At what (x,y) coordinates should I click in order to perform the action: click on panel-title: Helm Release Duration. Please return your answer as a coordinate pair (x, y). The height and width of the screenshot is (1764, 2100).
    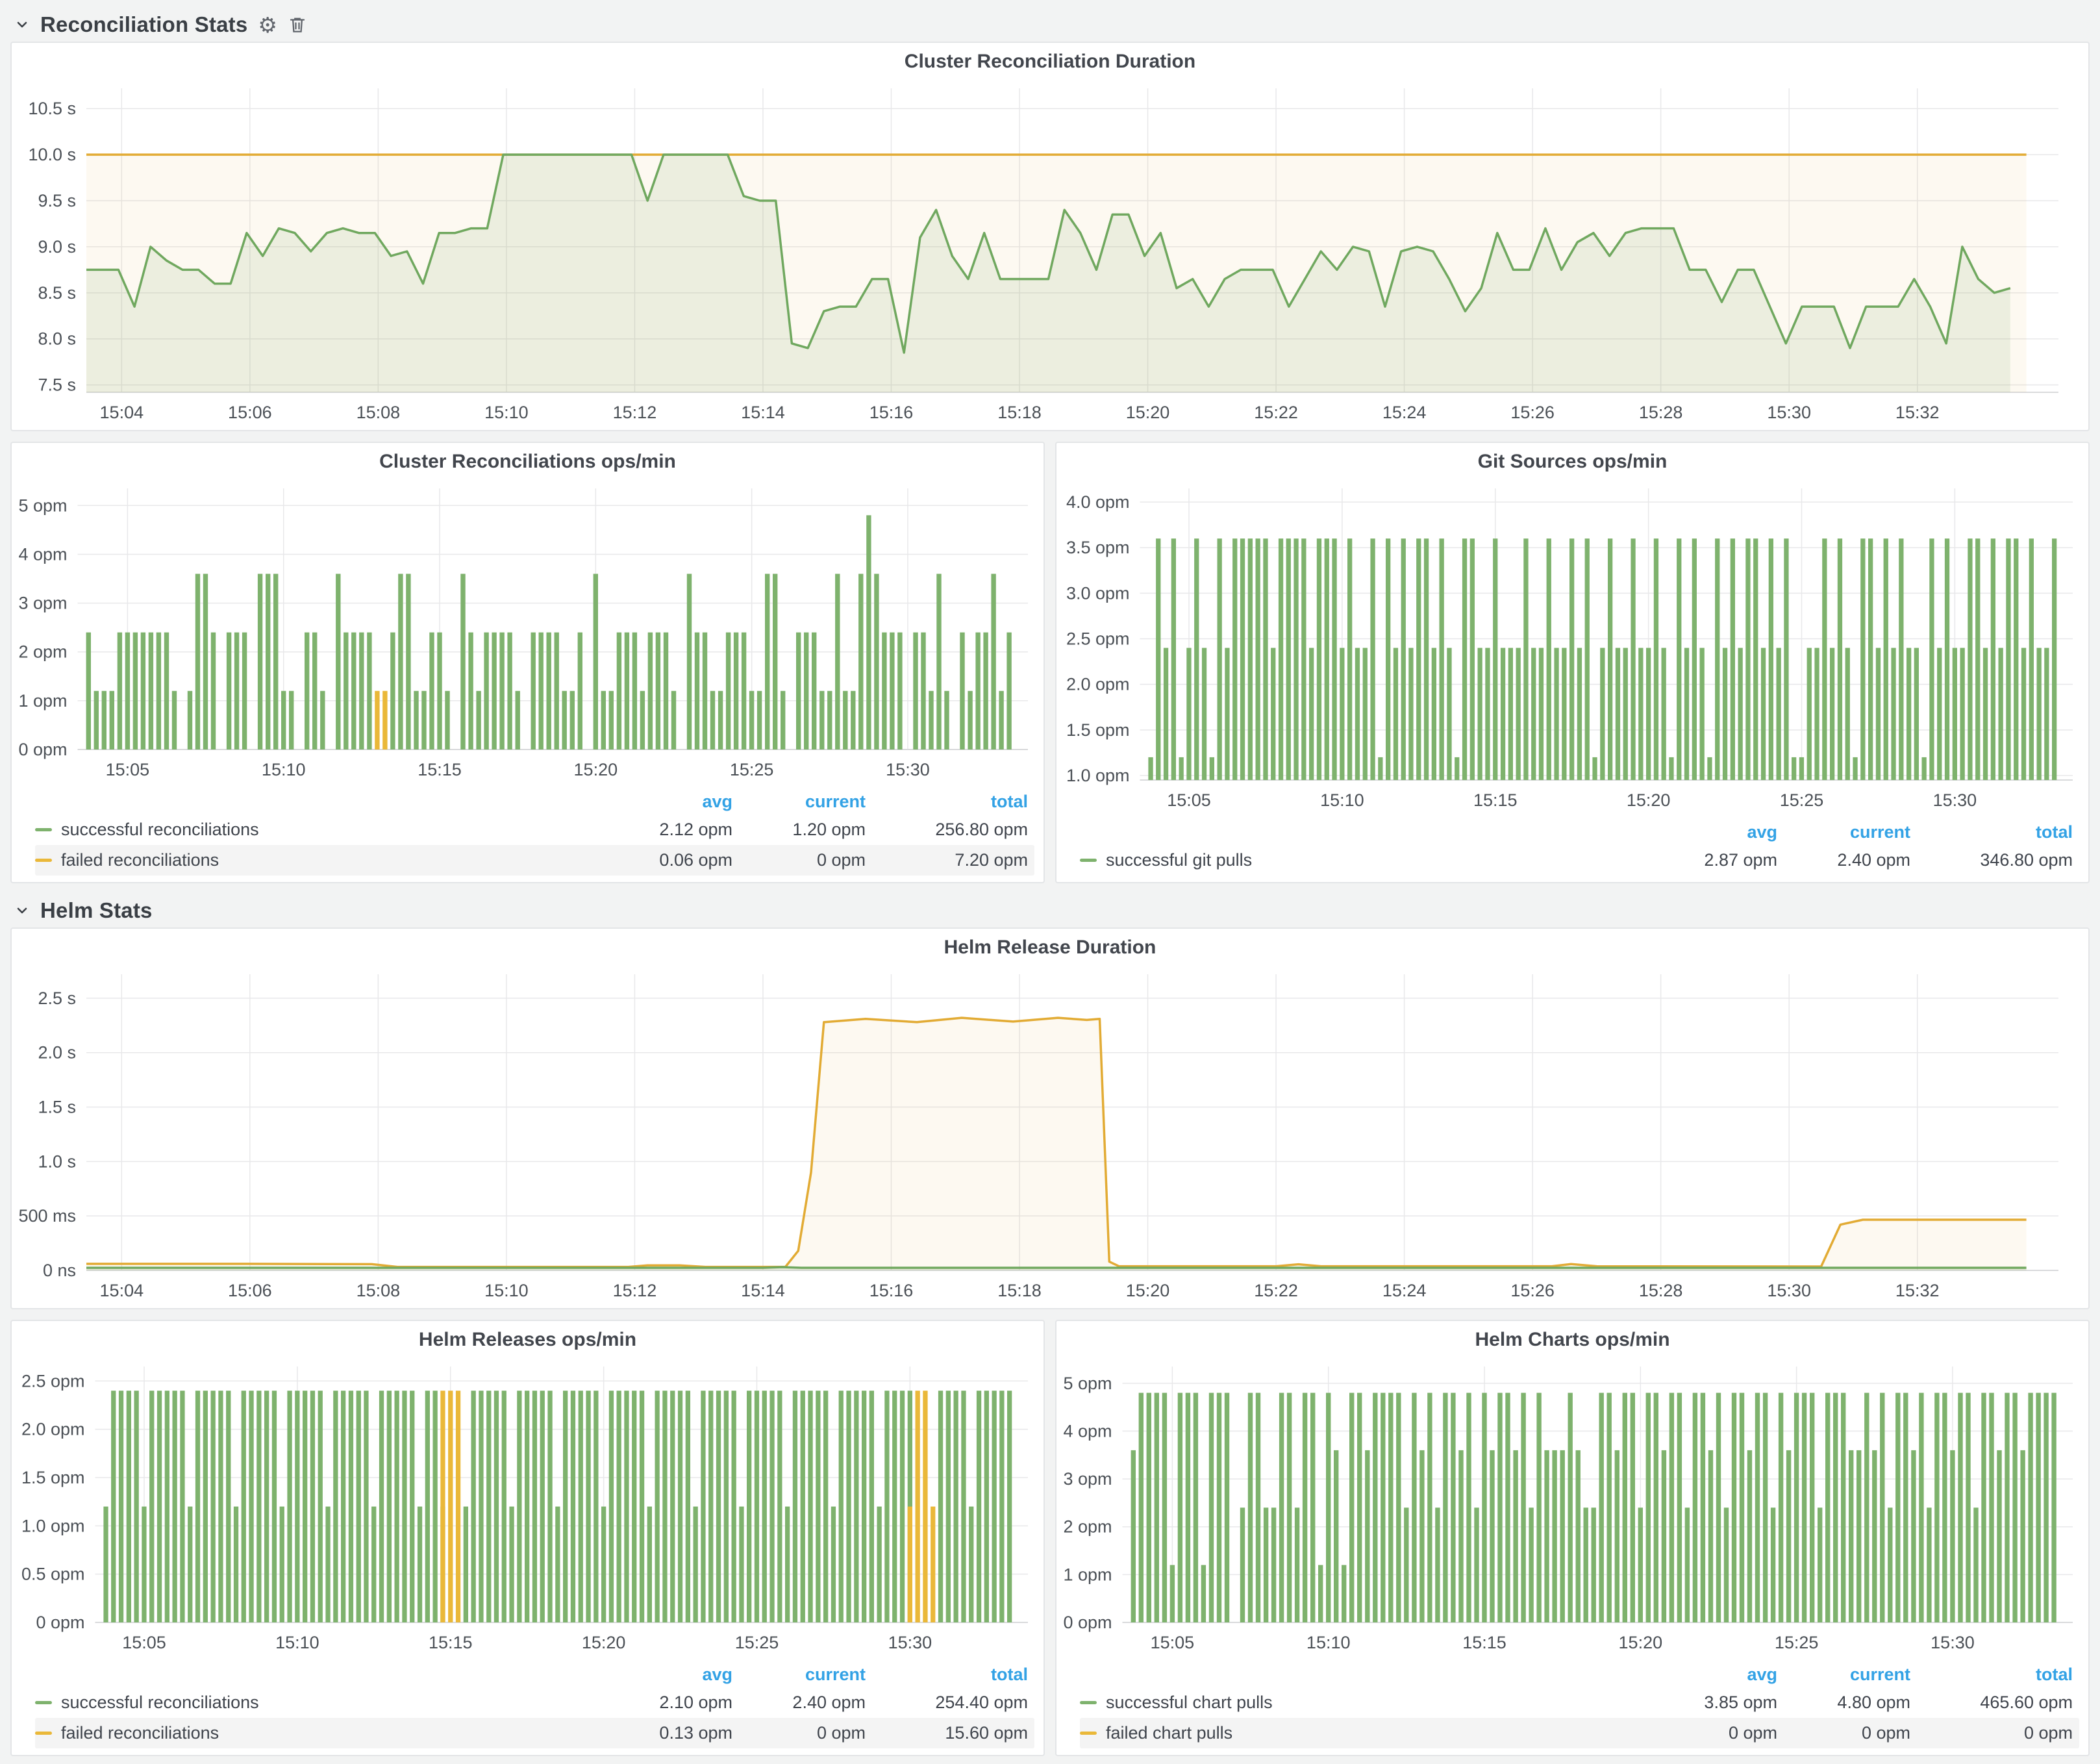
    Looking at the image, I should click on (1050, 948).